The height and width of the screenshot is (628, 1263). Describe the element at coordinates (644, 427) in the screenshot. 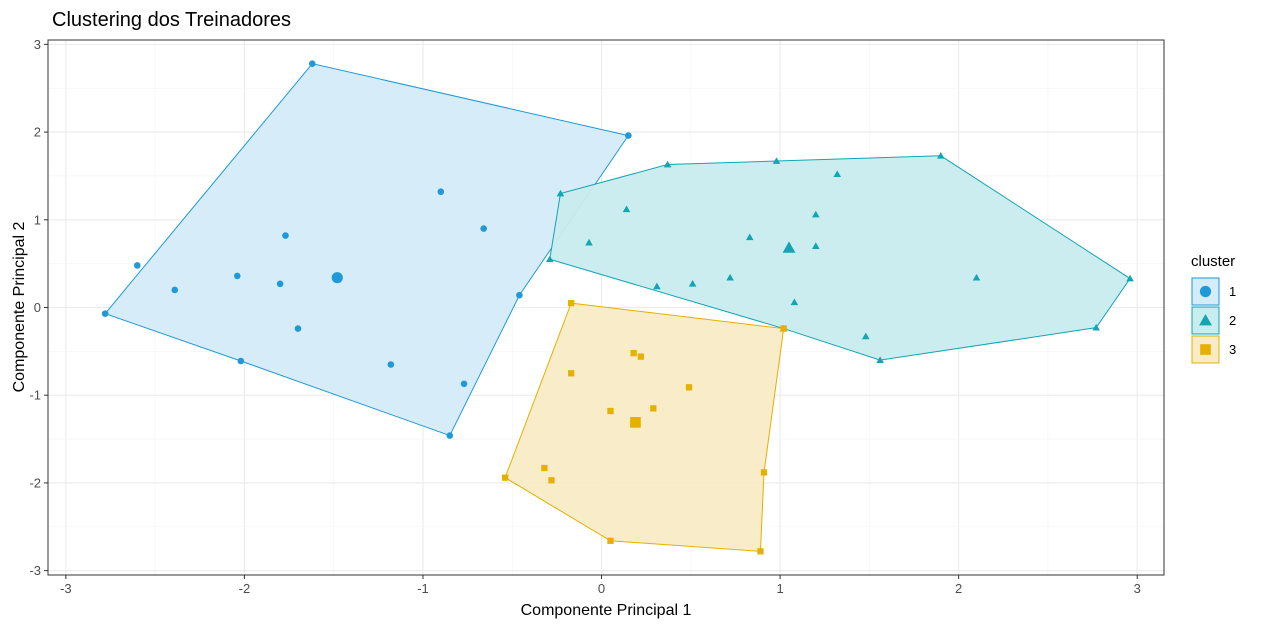

I see `cluster-3-hull` at that location.